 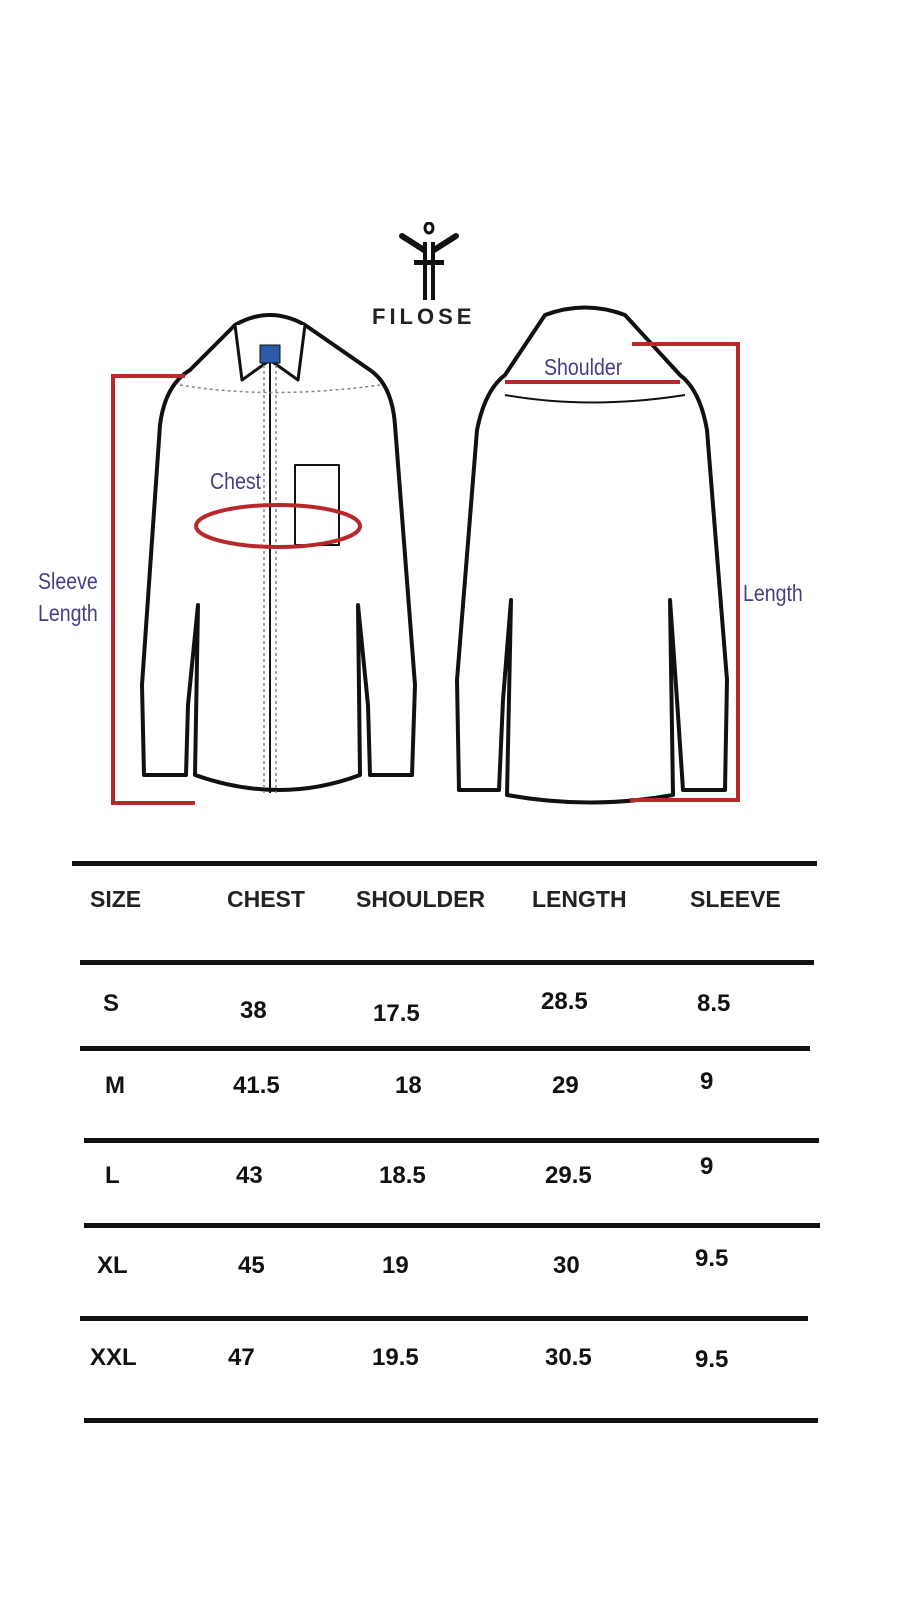 I want to click on header-sleeve: SLEEVE, so click(x=735, y=899).